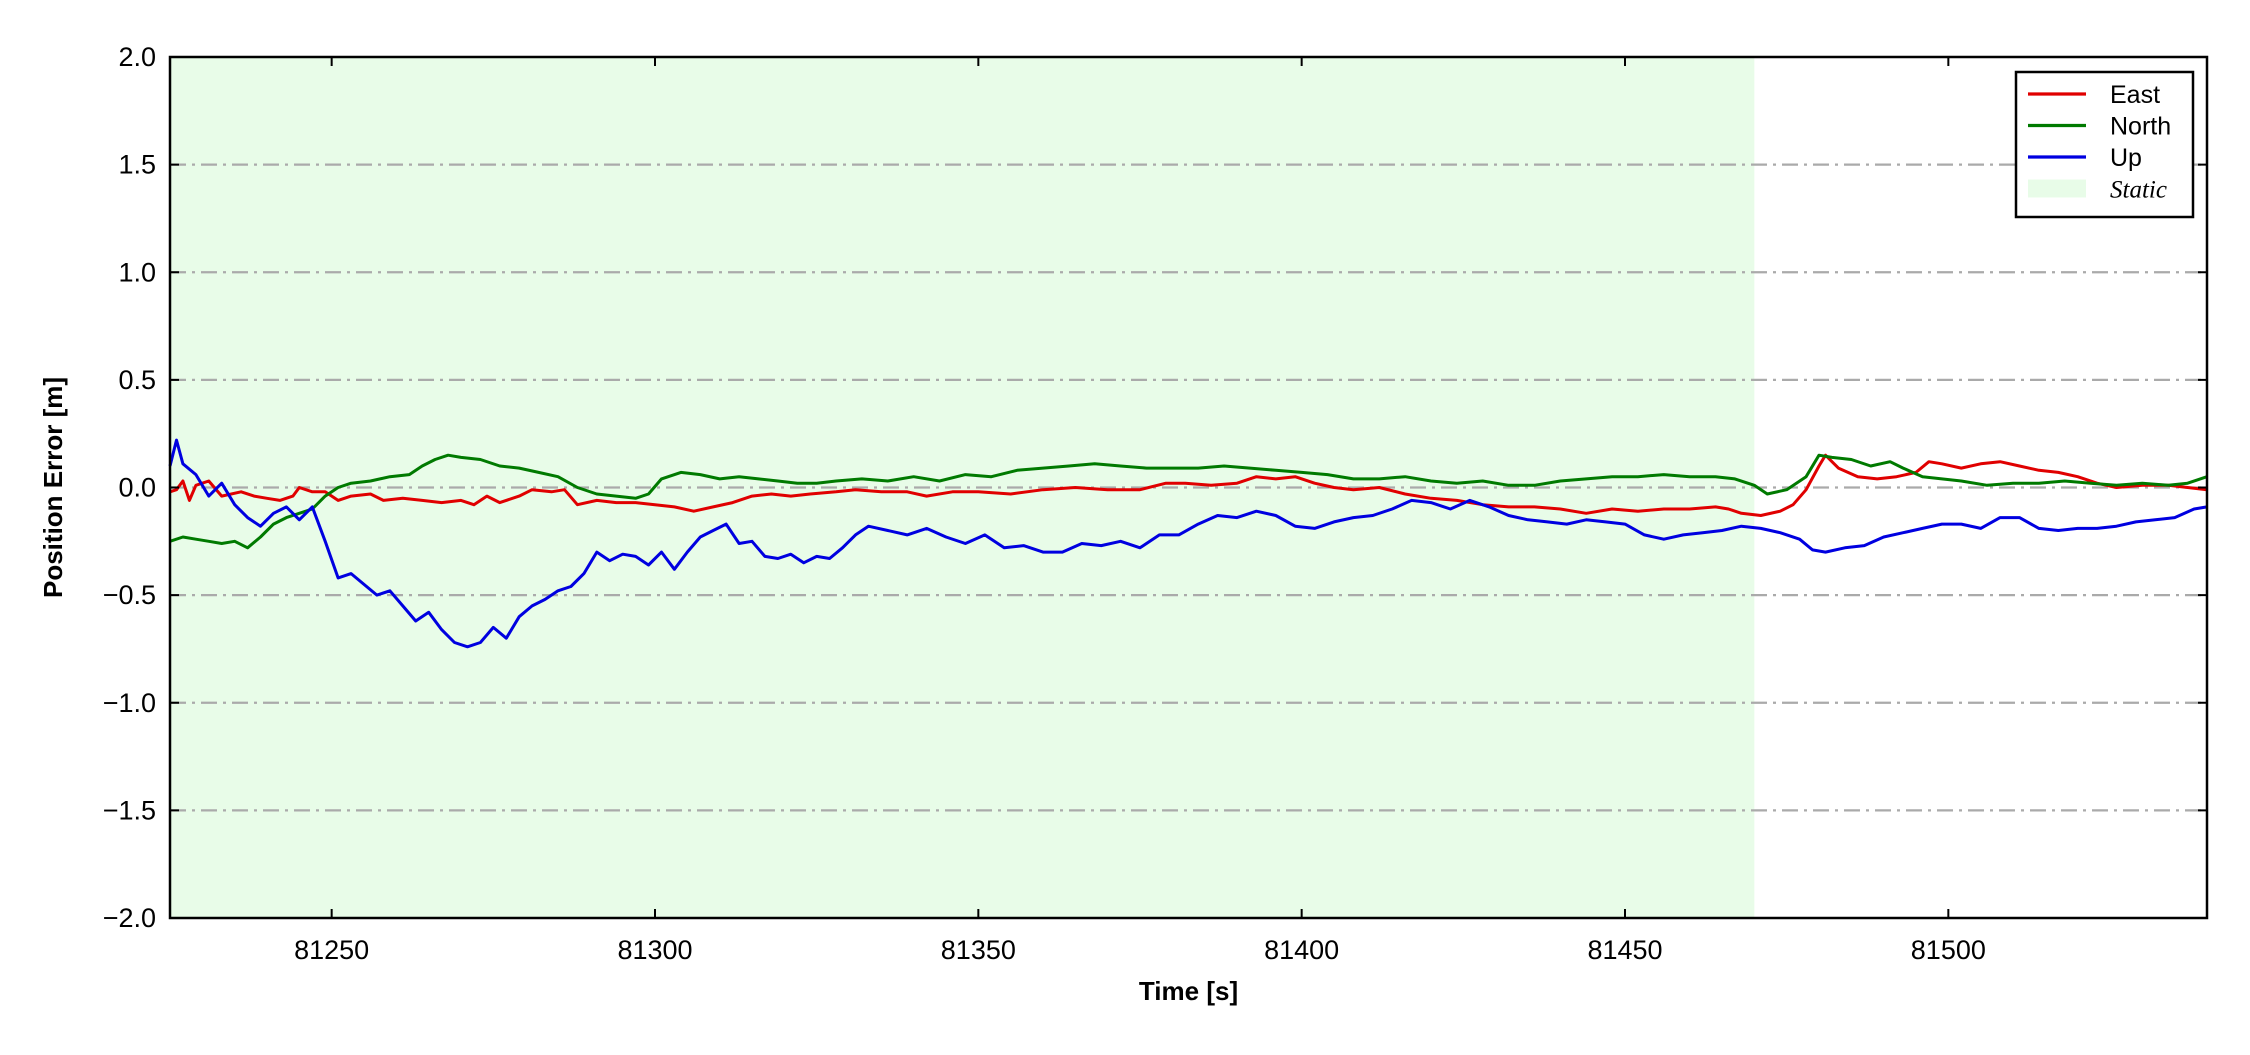  I want to click on y-tick-label: 0.5, so click(137, 380).